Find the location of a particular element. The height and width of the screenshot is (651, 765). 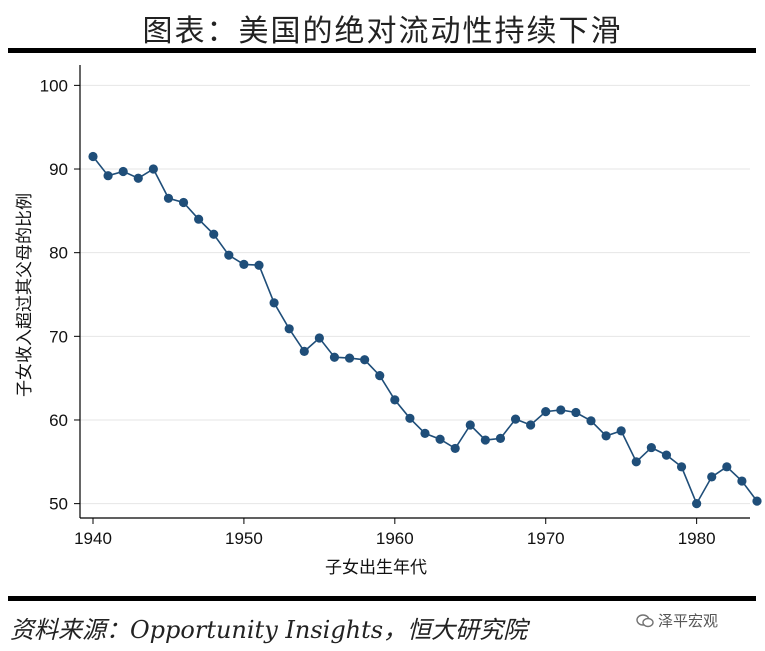

chart-title: 图表：美国的绝对流动性持续下滑 is located at coordinates (382, 31).